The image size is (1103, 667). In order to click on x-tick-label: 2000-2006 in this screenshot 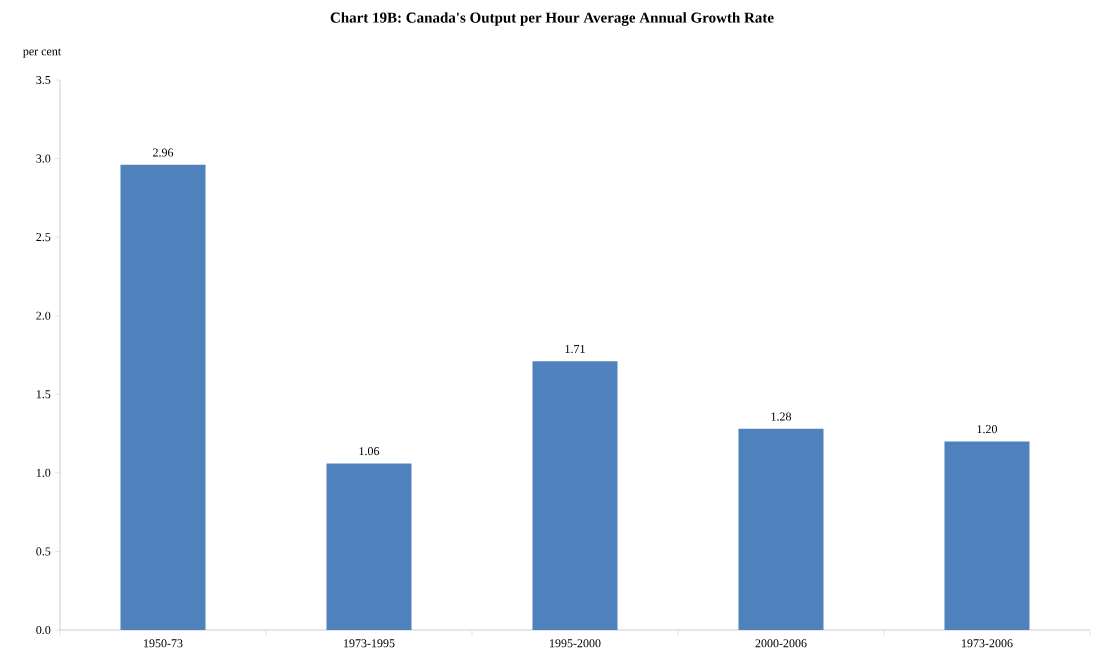, I will do `click(781, 643)`.